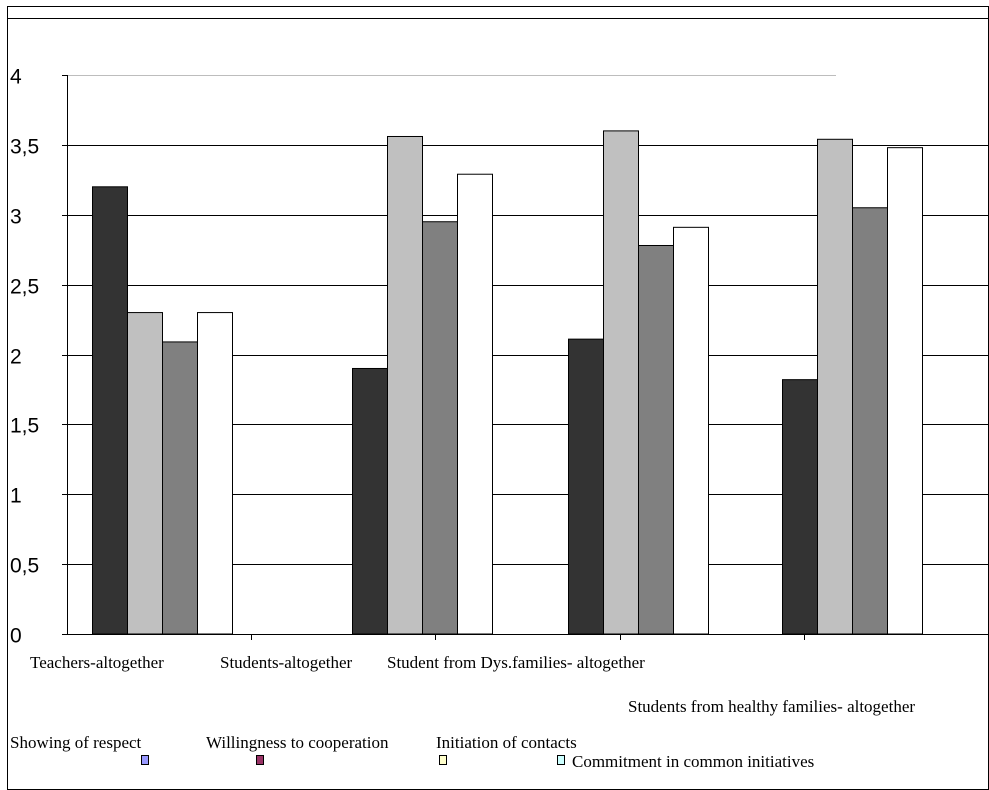  I want to click on y-tick-label: 2,5, so click(24, 287).